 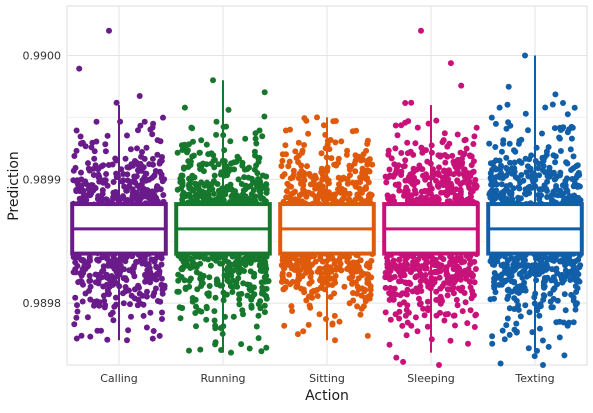 I want to click on outlier-point, so click(x=213, y=80).